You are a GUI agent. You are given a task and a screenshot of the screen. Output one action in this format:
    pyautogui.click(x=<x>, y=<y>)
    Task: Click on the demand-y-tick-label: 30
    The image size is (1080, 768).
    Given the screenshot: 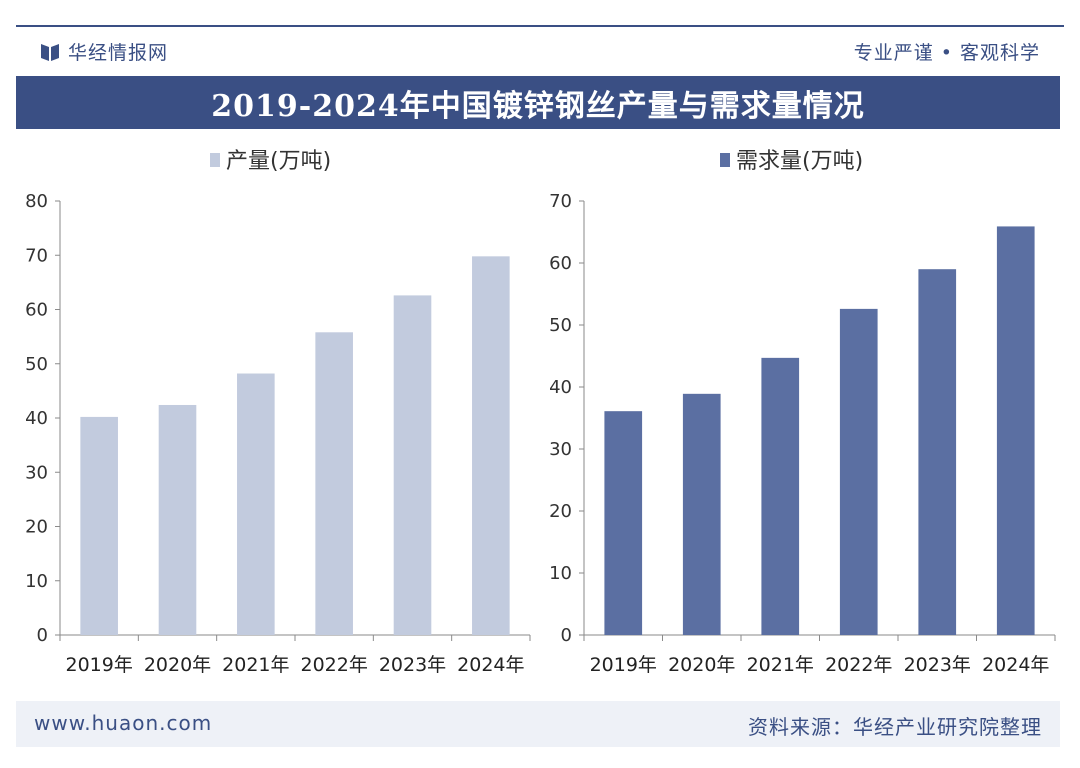 What is the action you would take?
    pyautogui.click(x=560, y=449)
    